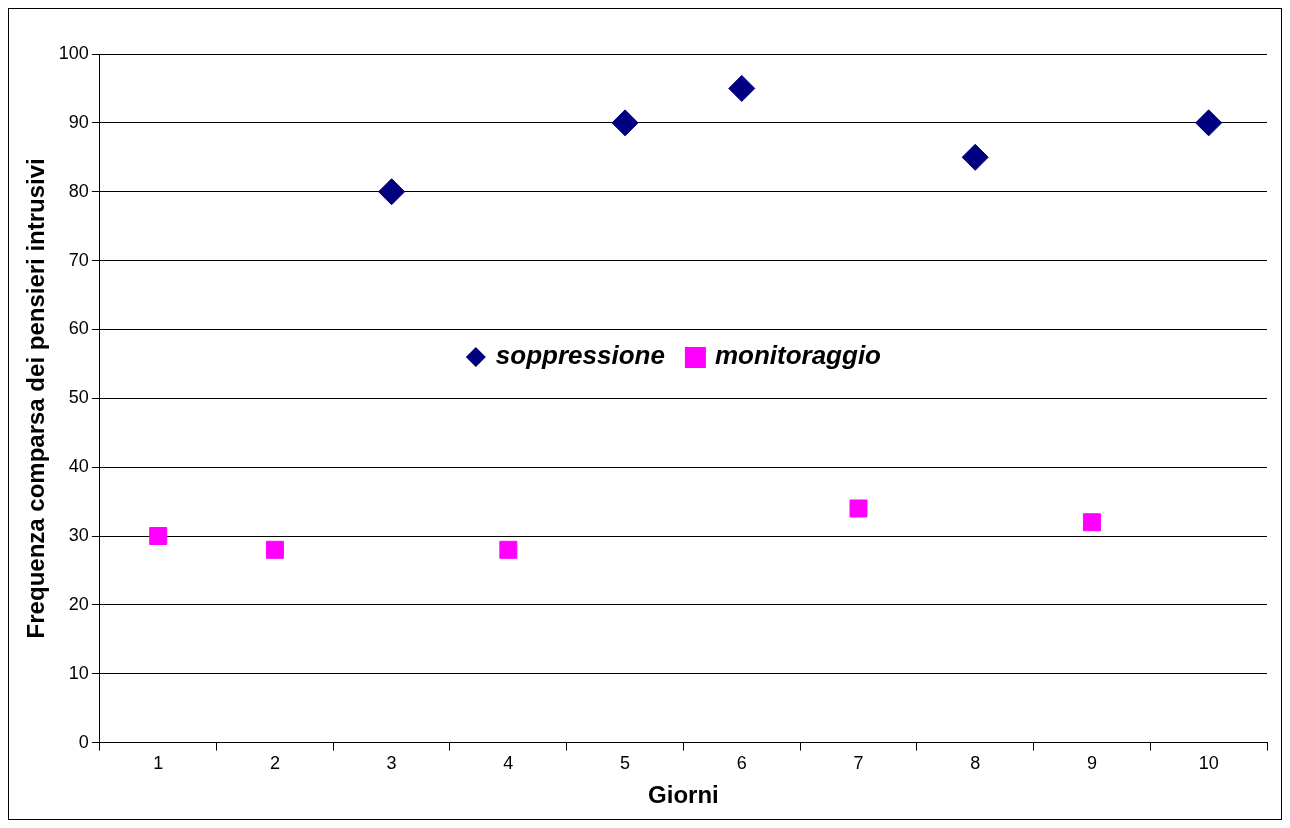 This screenshot has width=1290, height=828. I want to click on x-tick-label: 4, so click(508, 763).